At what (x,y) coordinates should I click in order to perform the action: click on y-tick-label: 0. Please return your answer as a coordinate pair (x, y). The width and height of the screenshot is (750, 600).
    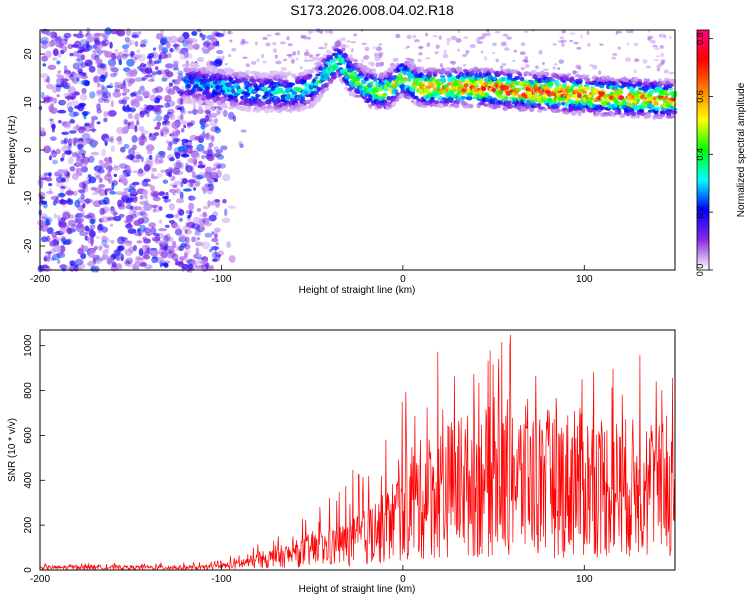
    Looking at the image, I should click on (28, 150).